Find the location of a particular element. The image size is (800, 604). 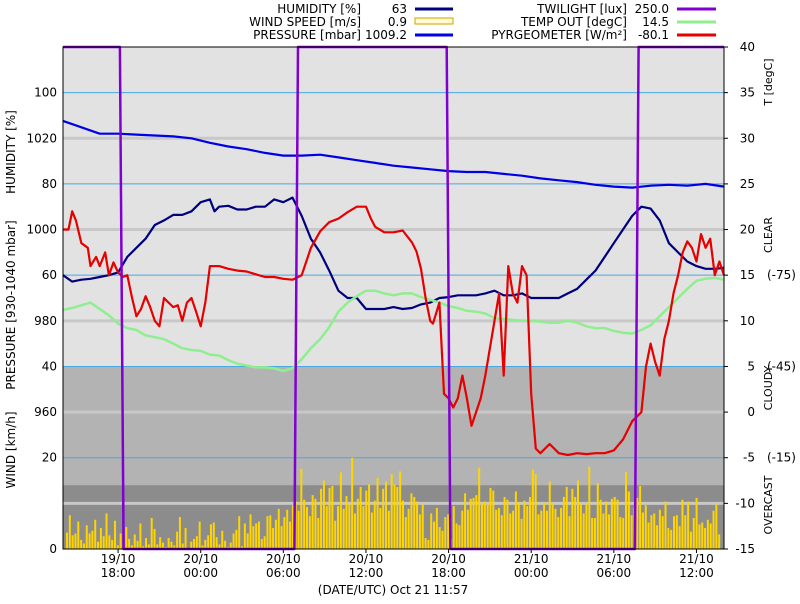

overcast-band-label: OVERCAST is located at coordinates (768, 504).